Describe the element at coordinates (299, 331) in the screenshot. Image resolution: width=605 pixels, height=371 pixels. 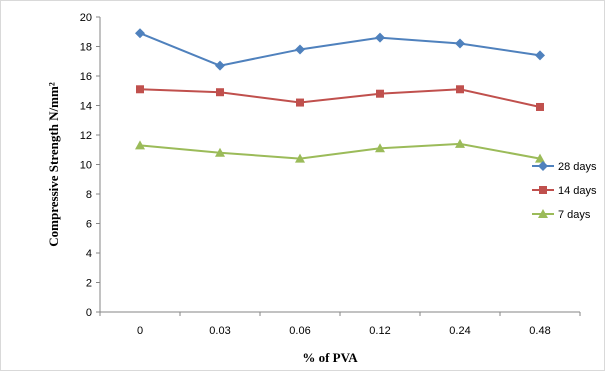
I see `x-tick-label: 0.06` at that location.